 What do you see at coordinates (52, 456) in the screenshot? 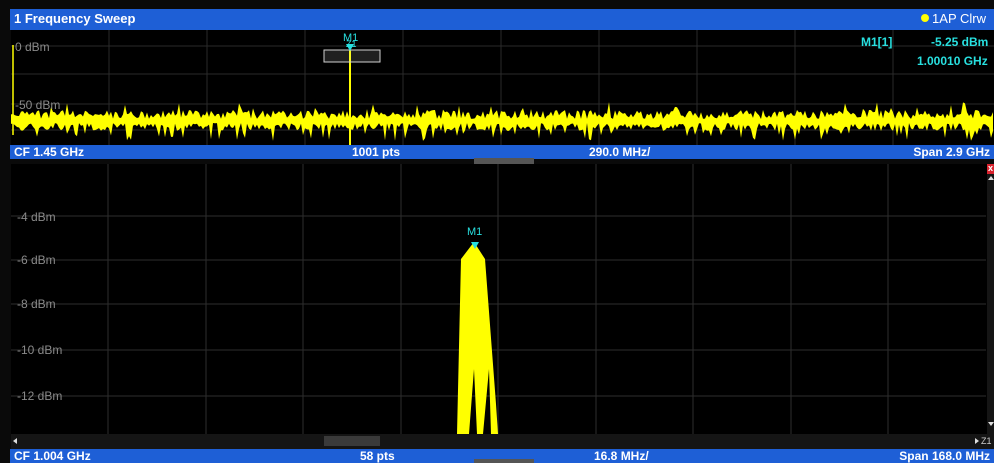
I see `center-frequency: CF 1.004 GHz` at bounding box center [52, 456].